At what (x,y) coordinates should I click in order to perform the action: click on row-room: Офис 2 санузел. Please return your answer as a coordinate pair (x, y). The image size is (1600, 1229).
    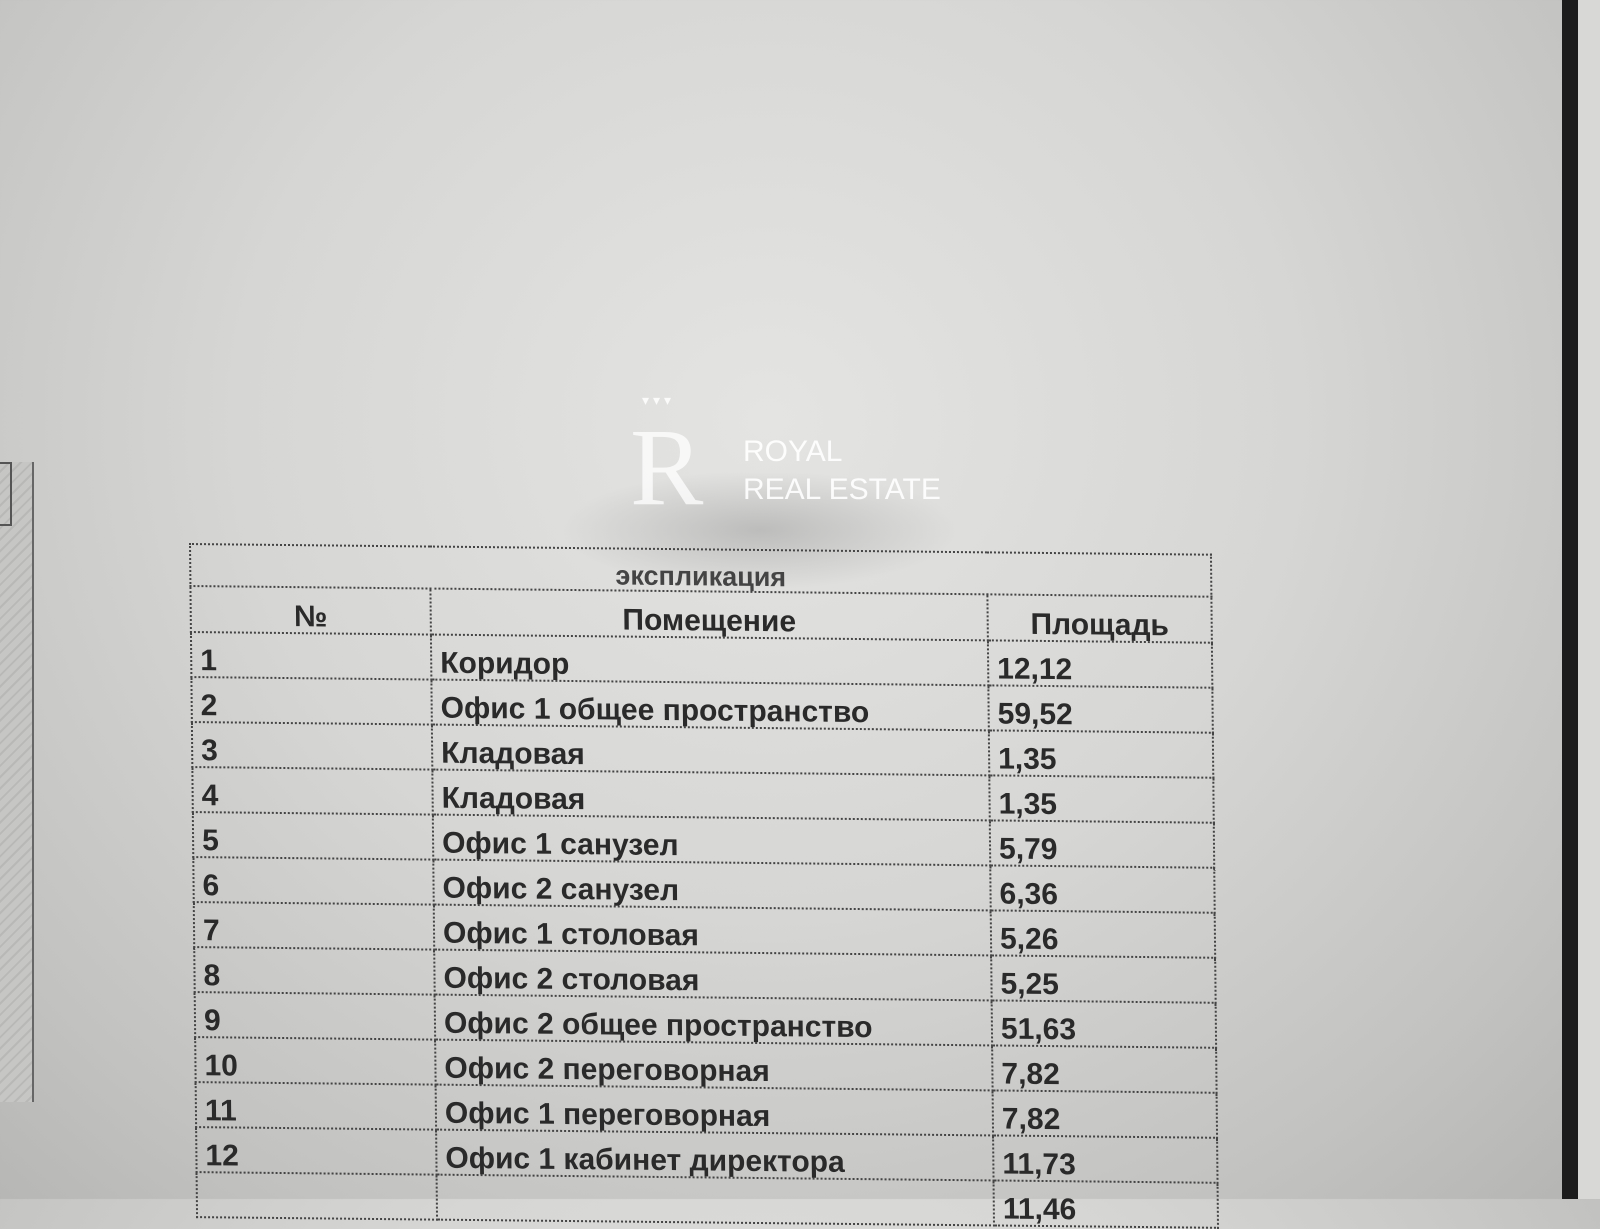
    Looking at the image, I should click on (712, 885).